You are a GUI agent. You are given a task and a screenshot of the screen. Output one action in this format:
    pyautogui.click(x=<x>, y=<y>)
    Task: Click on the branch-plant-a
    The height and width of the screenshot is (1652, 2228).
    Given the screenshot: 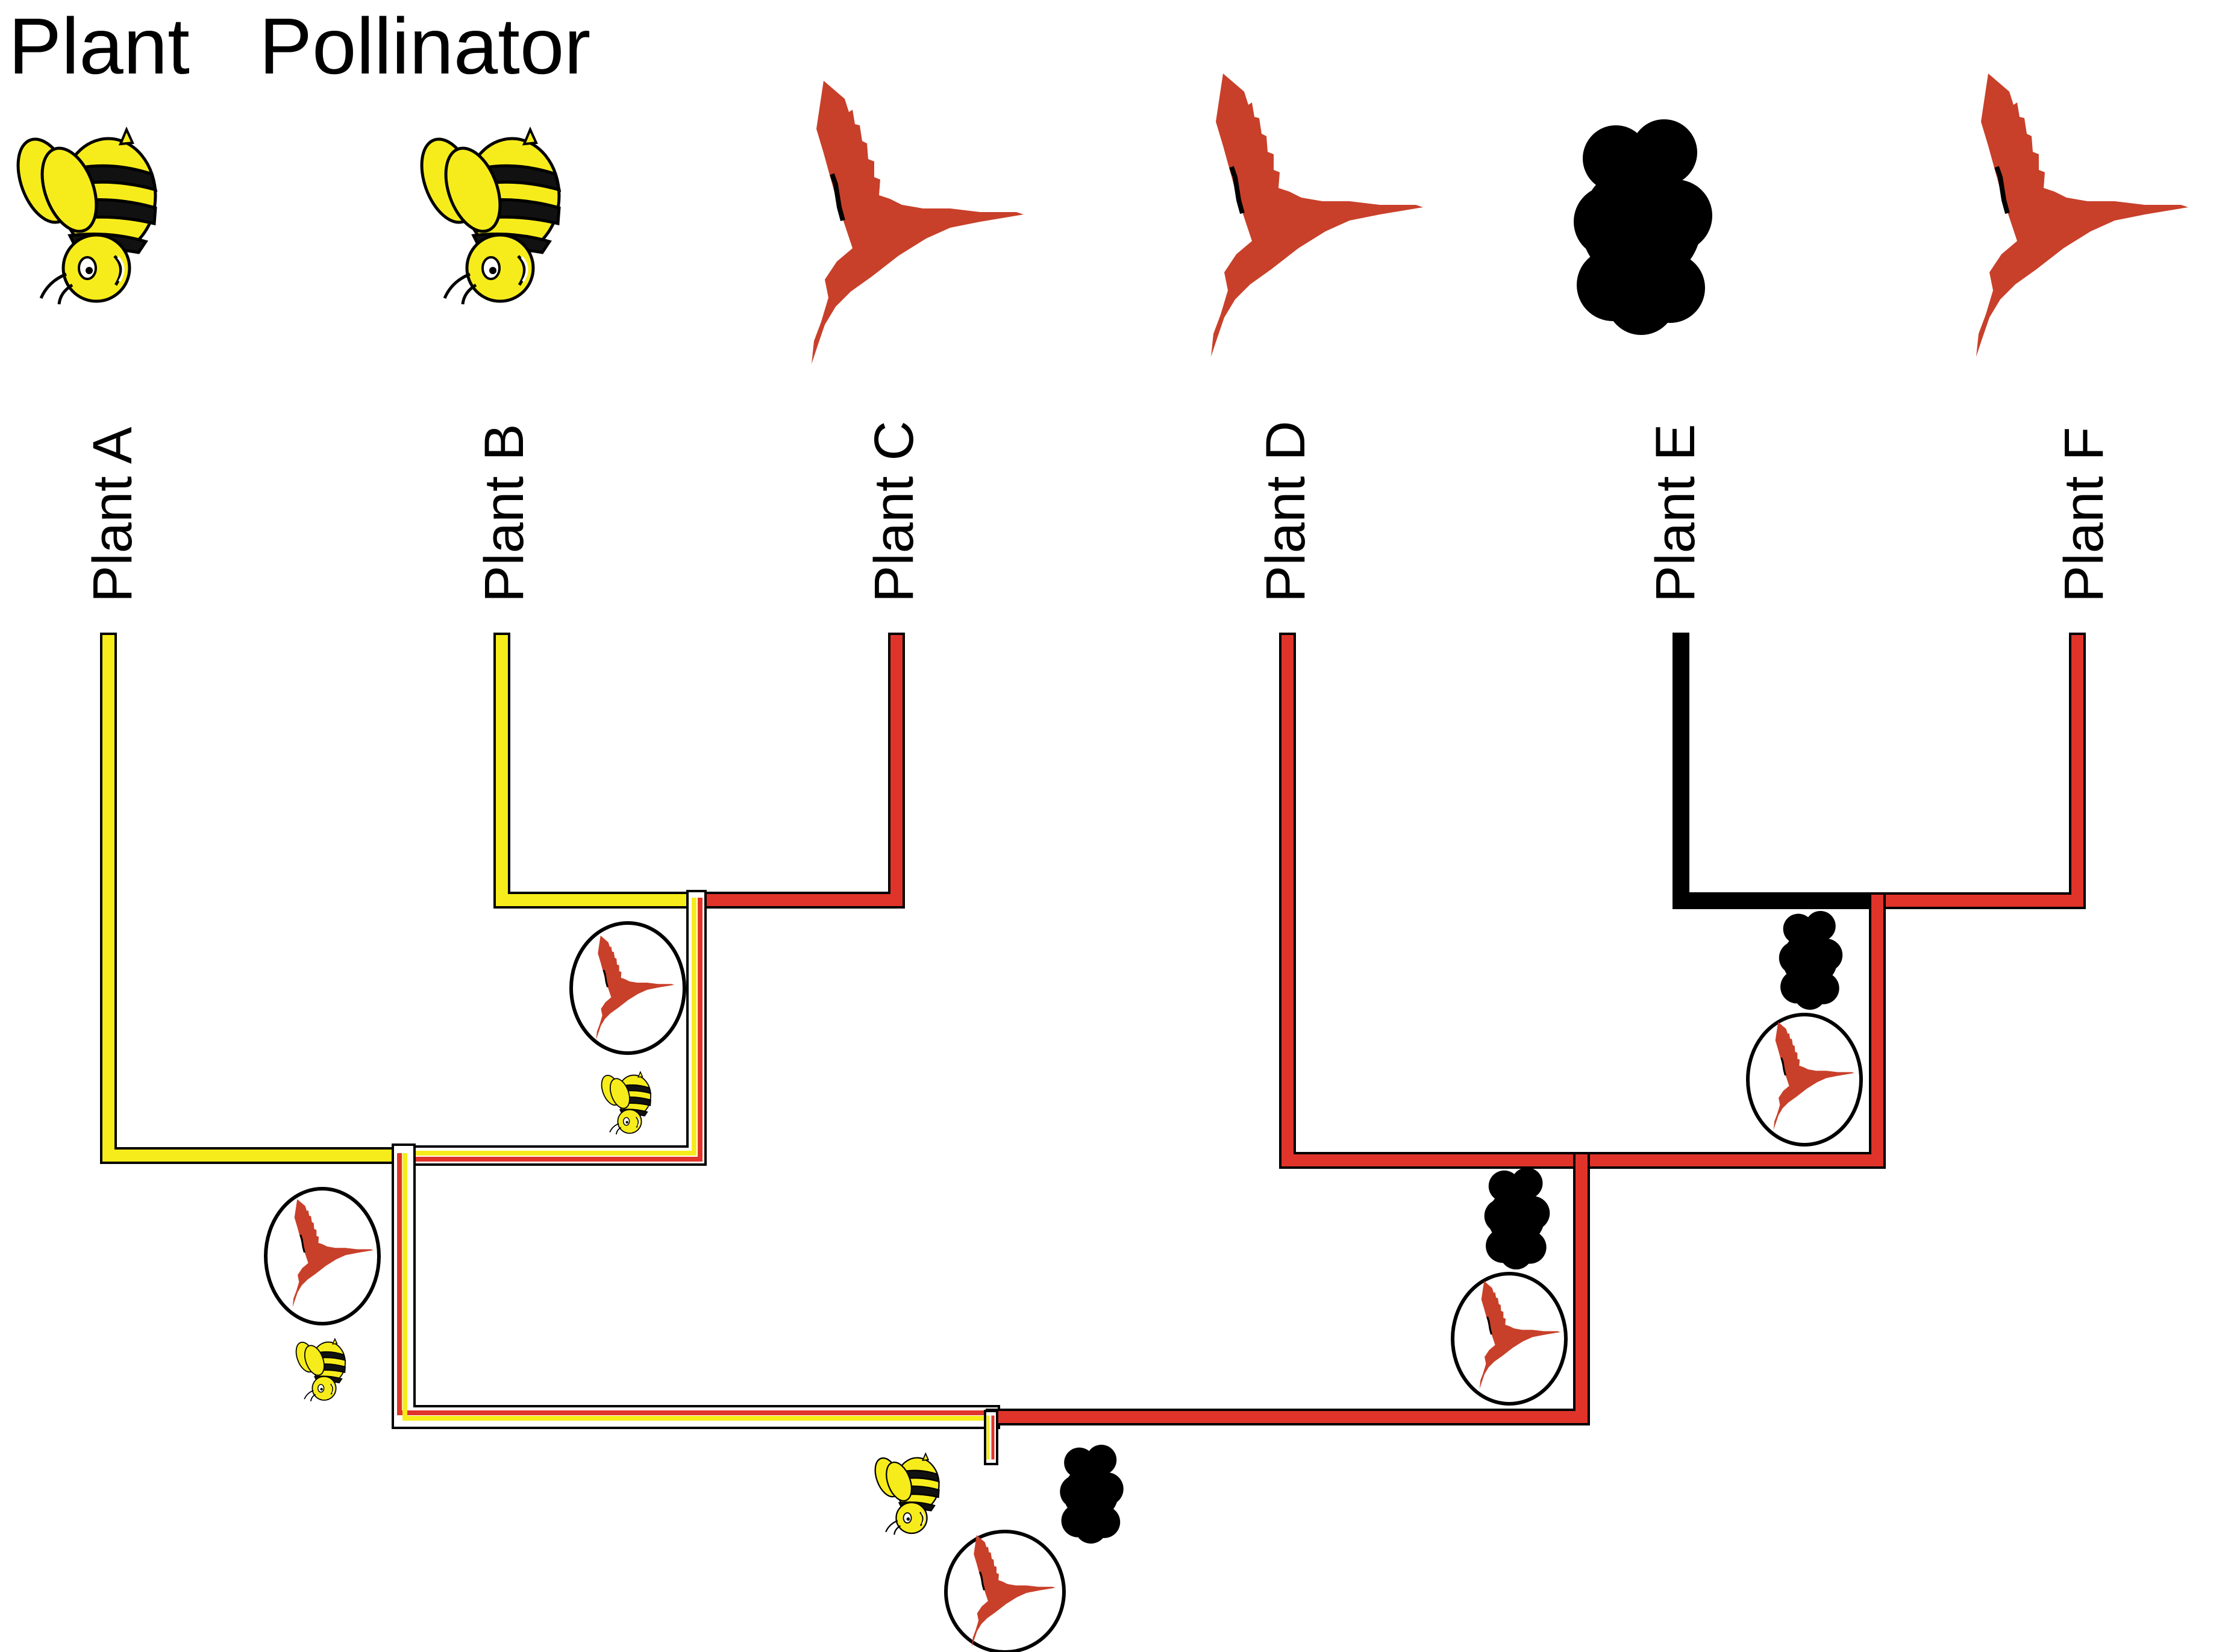 What is the action you would take?
    pyautogui.click(x=256, y=898)
    